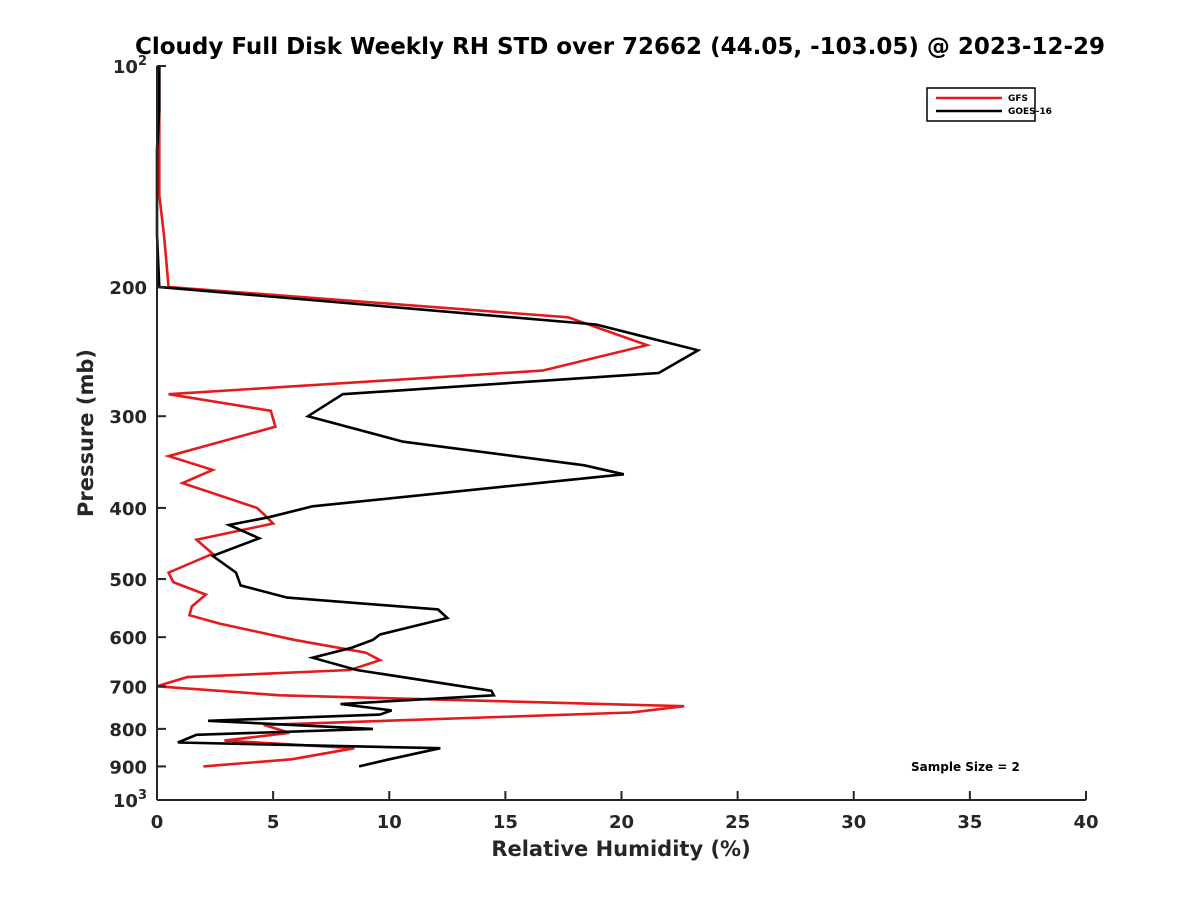 The height and width of the screenshot is (900, 1200). Describe the element at coordinates (965, 767) in the screenshot. I see `sample-size-annotation: Sample Size = 2` at that location.